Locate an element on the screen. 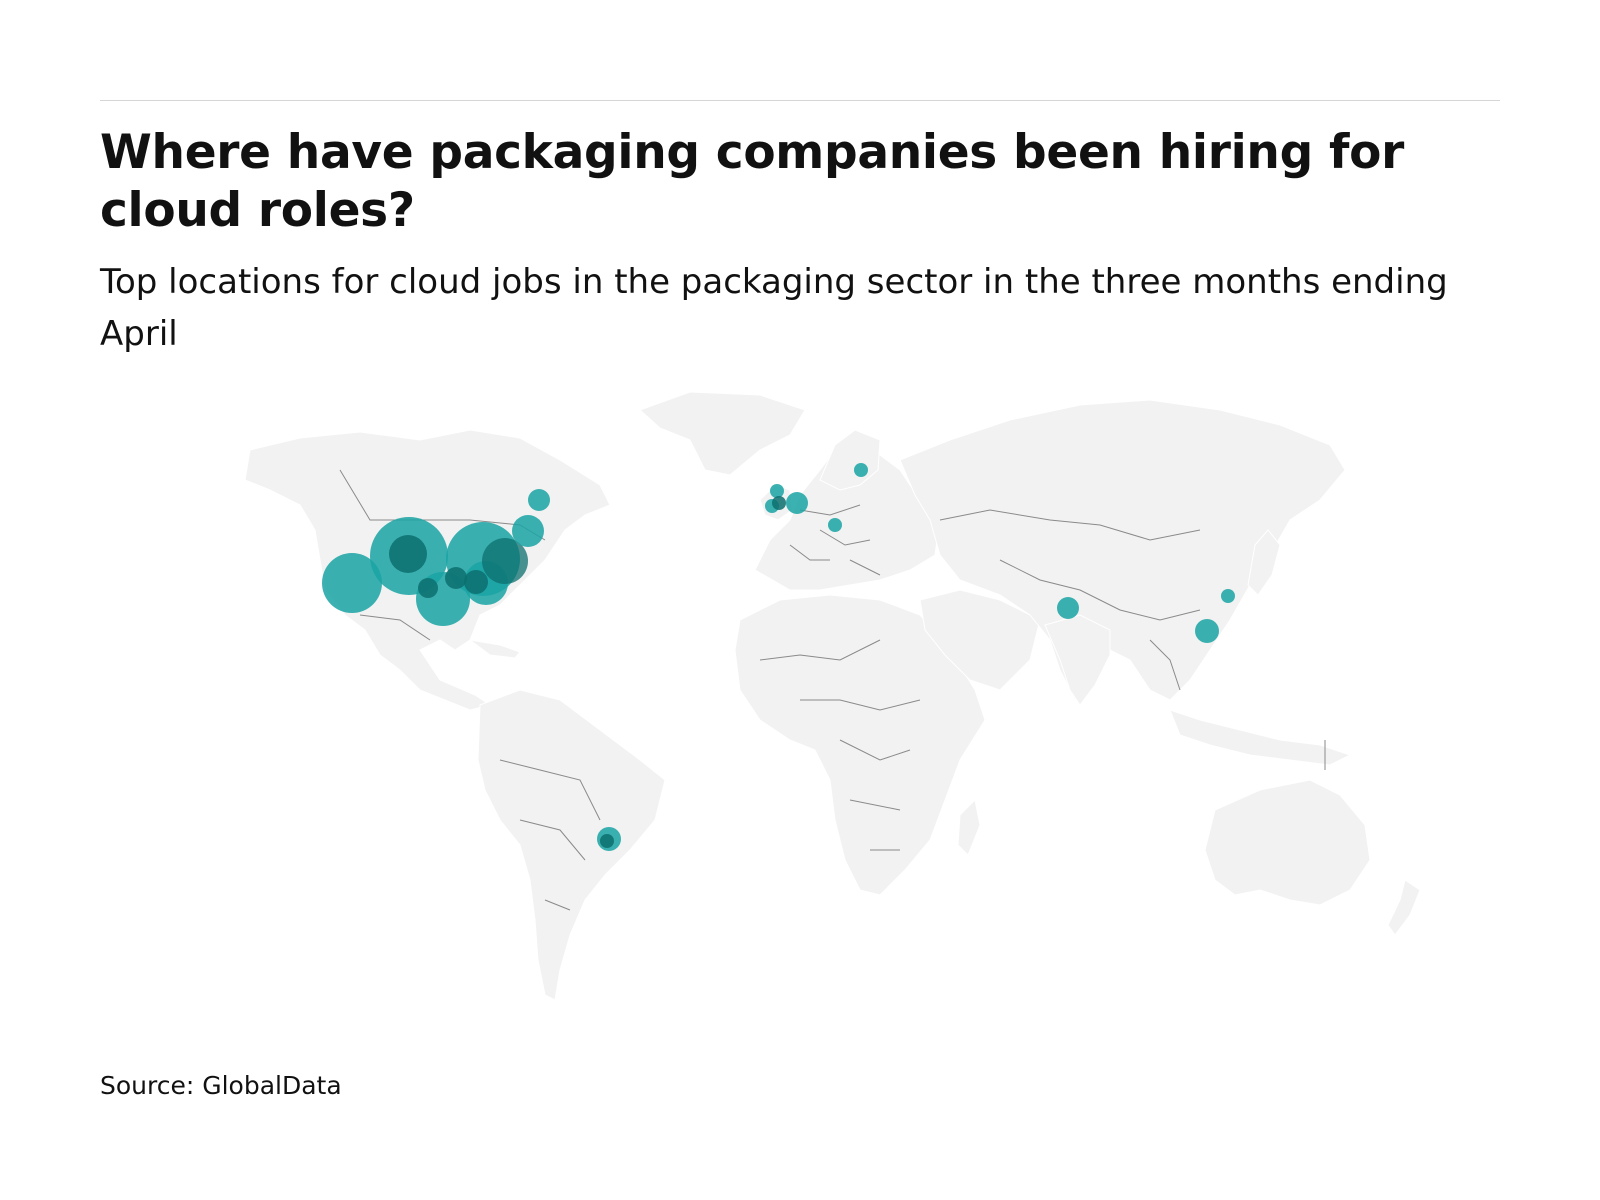  new-zealand-shape is located at coordinates (1404, 907).